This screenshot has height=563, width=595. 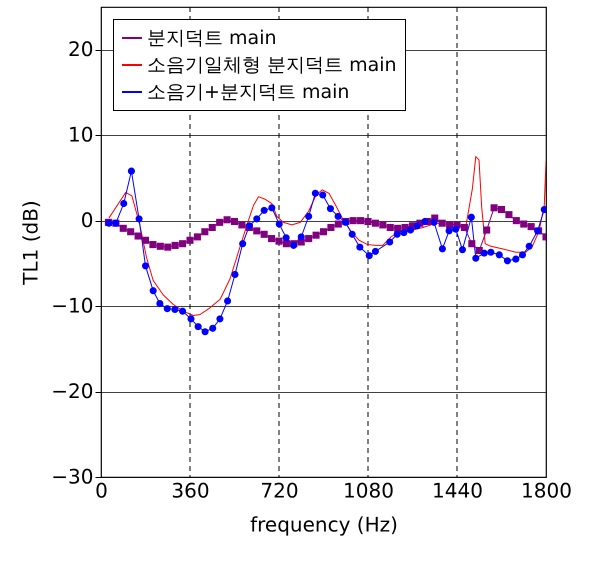 What do you see at coordinates (101, 490) in the screenshot?
I see `x-tick-label: 0` at bounding box center [101, 490].